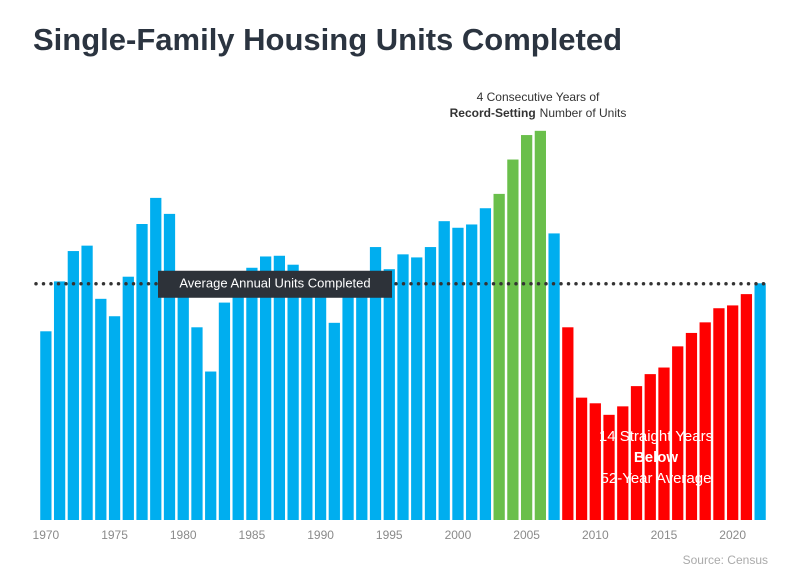 This screenshot has width=800, height=568. I want to click on below-annotation-bold: Below, so click(656, 457).